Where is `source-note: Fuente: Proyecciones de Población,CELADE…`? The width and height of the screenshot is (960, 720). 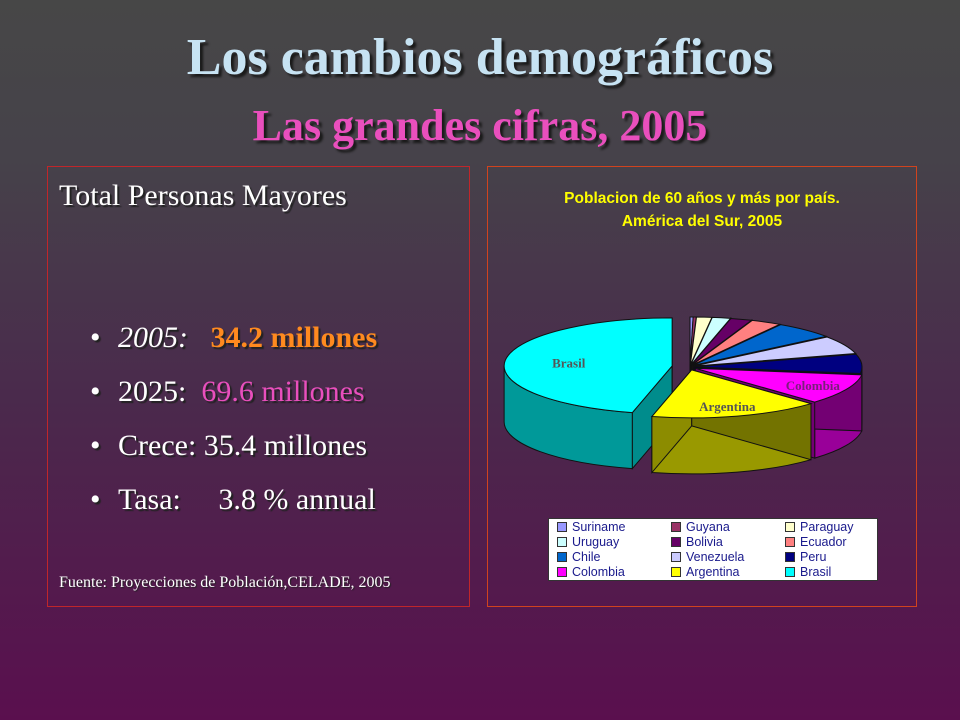
source-note: Fuente: Proyecciones de Población,CELADE… is located at coordinates (225, 582).